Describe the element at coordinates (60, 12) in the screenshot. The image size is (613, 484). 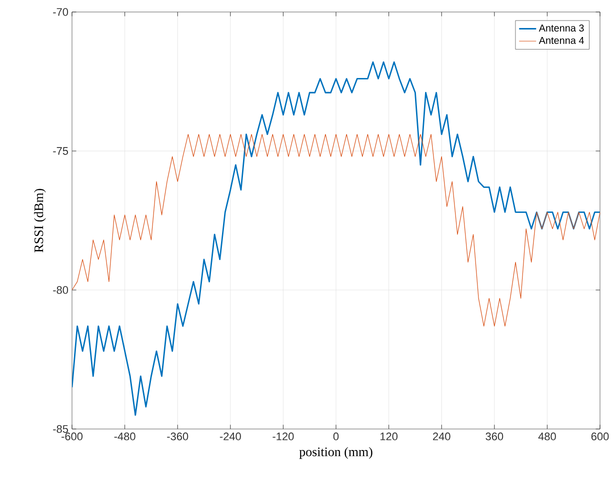
I see `y-tick-label: -70` at that location.